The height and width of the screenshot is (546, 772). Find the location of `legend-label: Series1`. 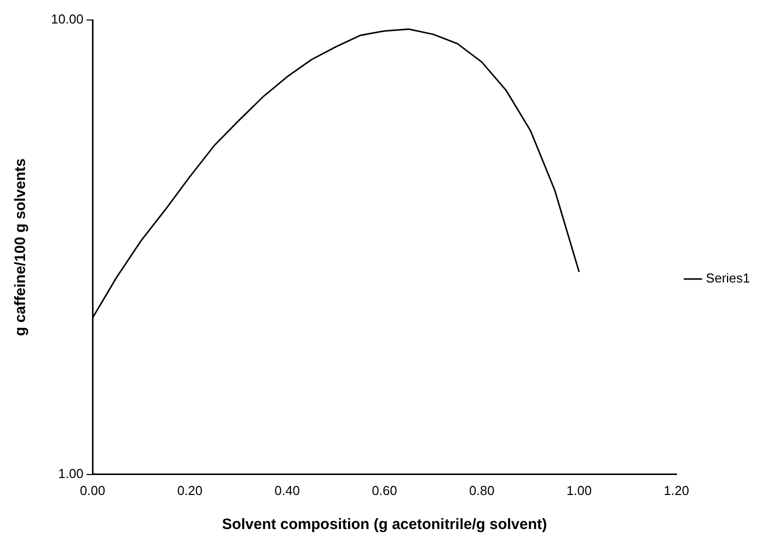

legend-label: Series1 is located at coordinates (728, 278).